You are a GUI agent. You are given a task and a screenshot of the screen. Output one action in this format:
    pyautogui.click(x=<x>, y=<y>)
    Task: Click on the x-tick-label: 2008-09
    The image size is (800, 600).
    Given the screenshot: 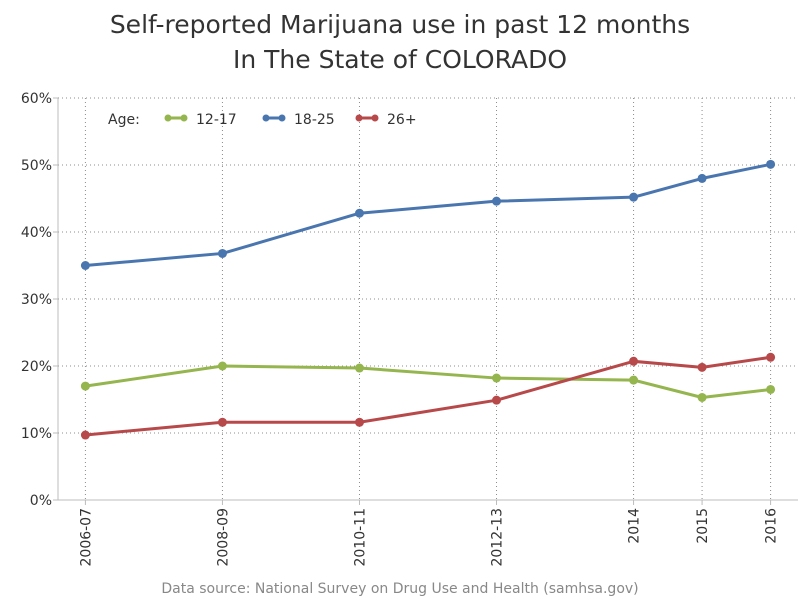 What is the action you would take?
    pyautogui.click(x=223, y=537)
    